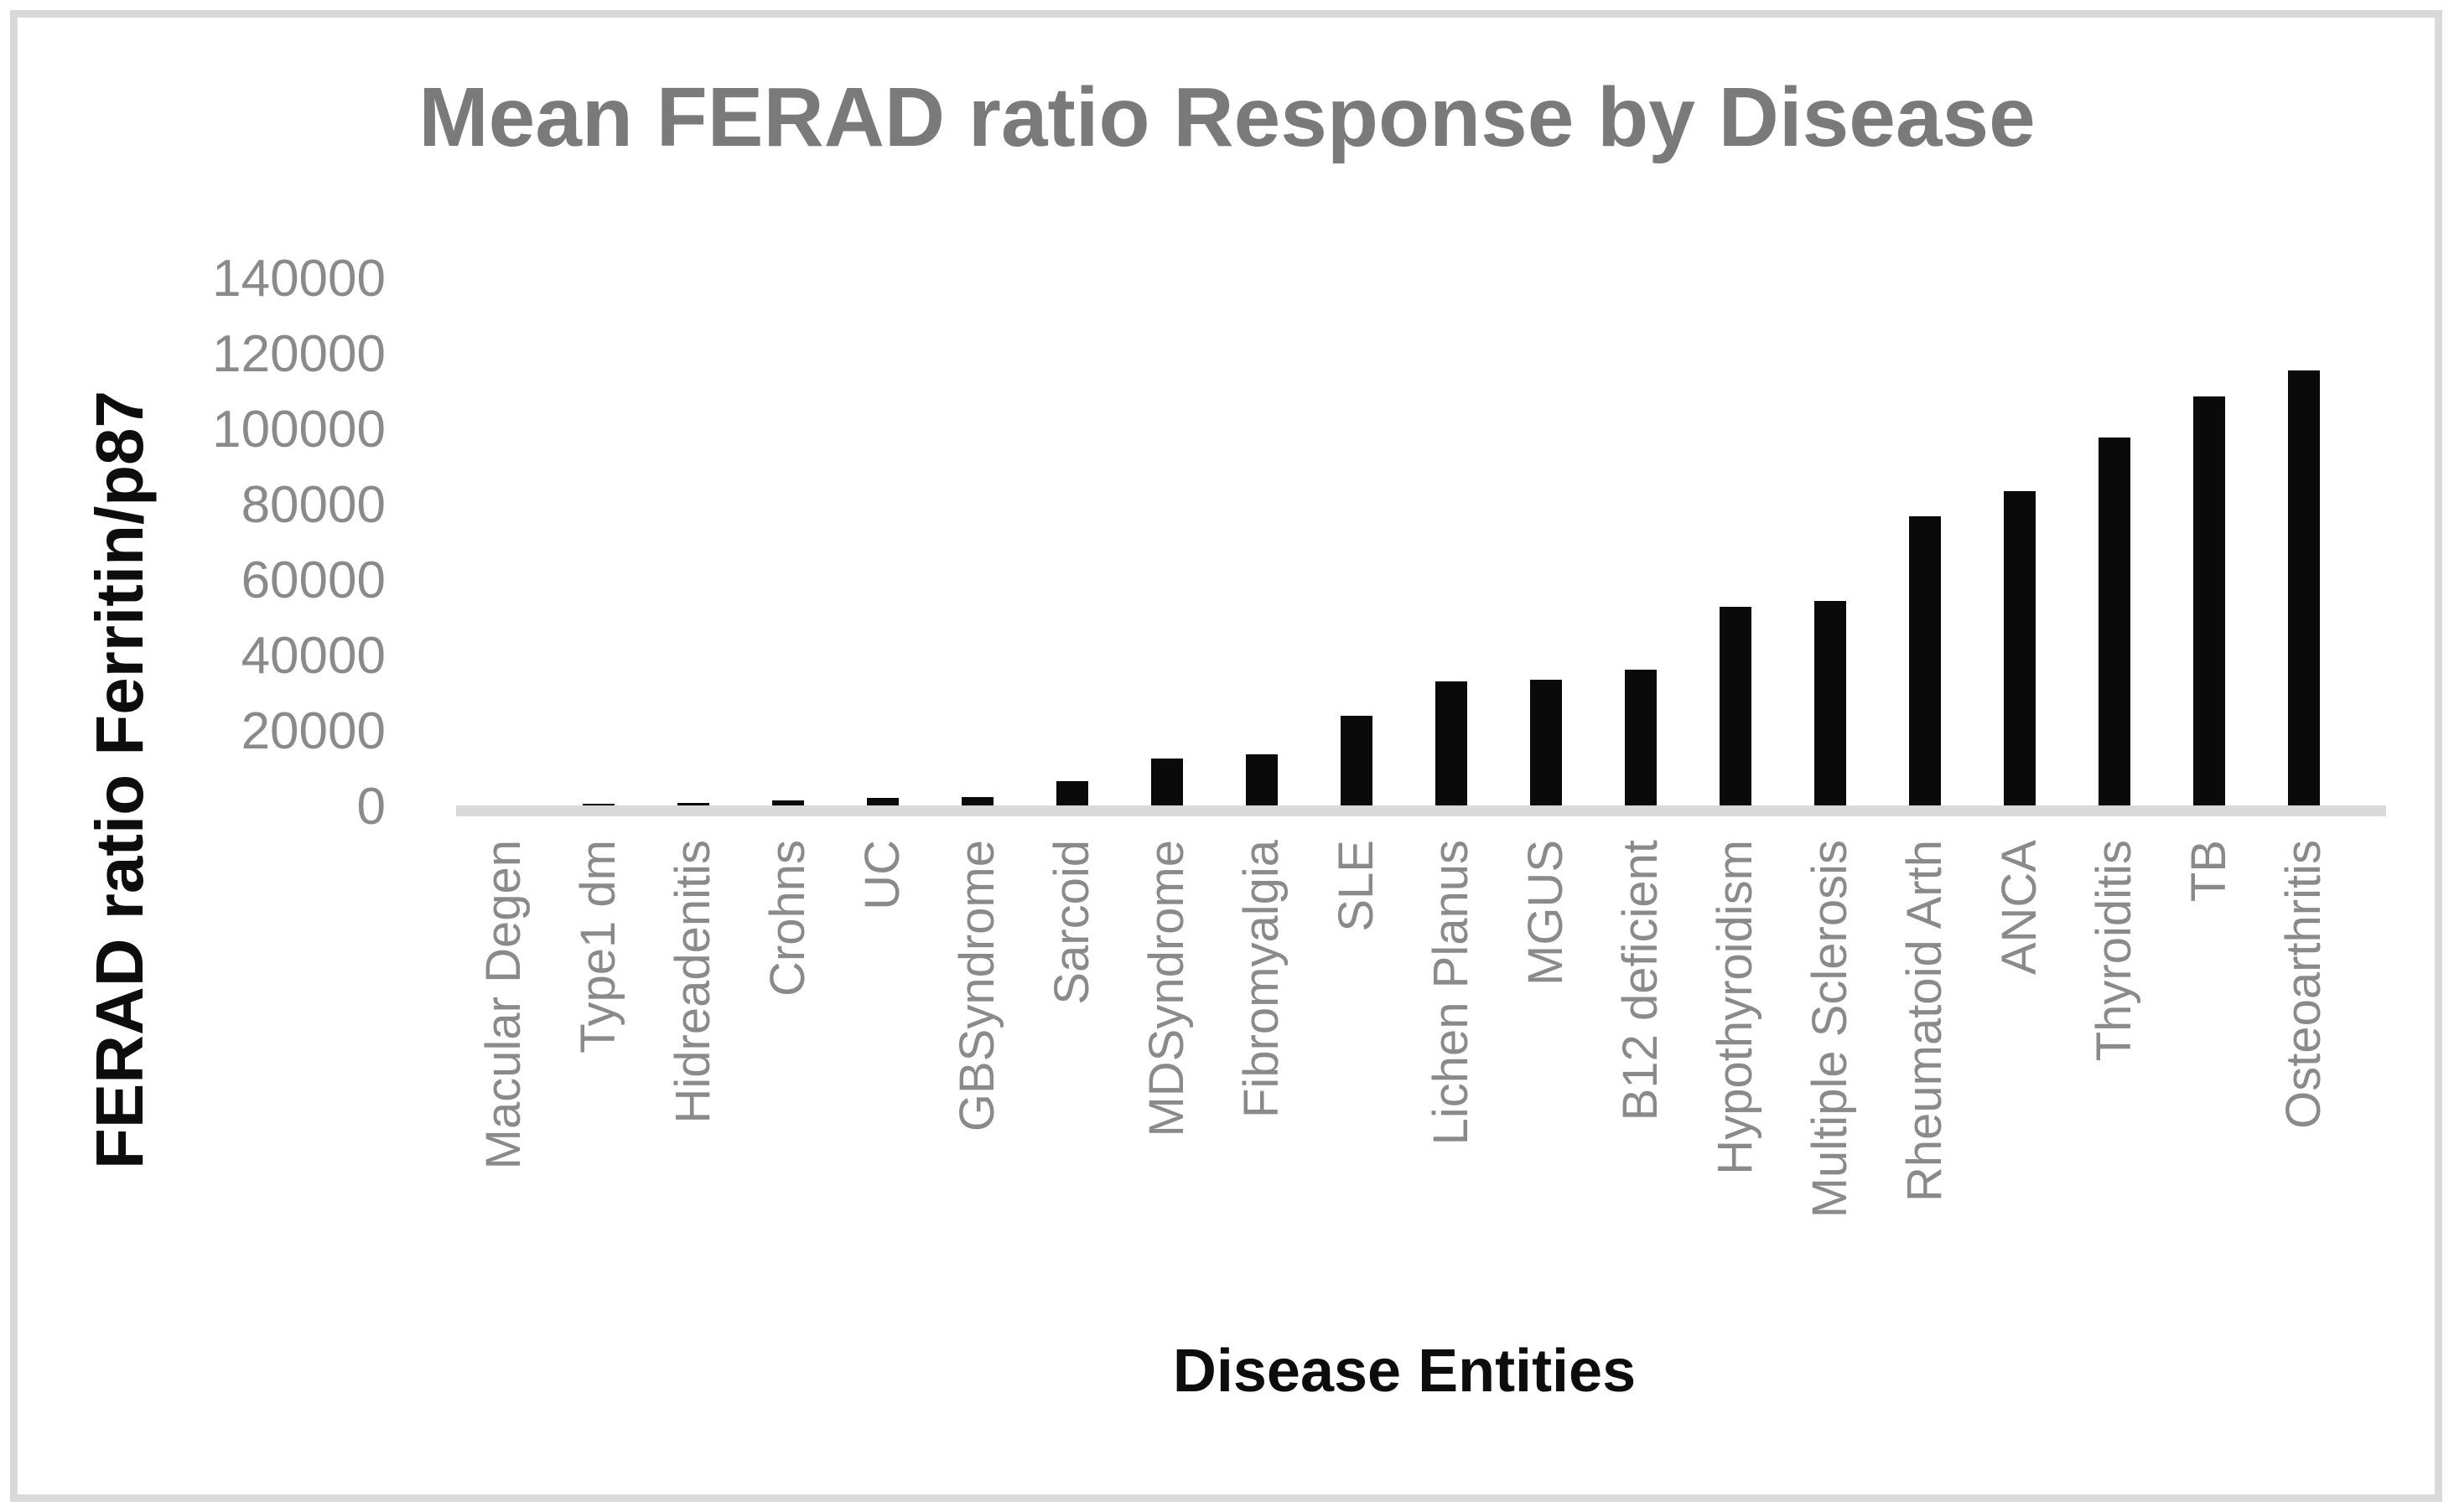 The height and width of the screenshot is (1512, 2454). I want to click on y-tick-label: 120000, so click(299, 354).